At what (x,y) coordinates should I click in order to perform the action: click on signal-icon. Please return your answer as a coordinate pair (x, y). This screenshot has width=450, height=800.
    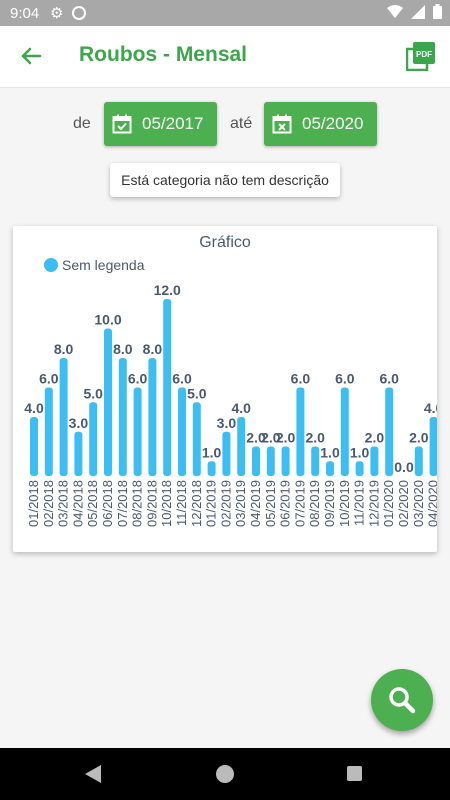
    Looking at the image, I should click on (418, 11).